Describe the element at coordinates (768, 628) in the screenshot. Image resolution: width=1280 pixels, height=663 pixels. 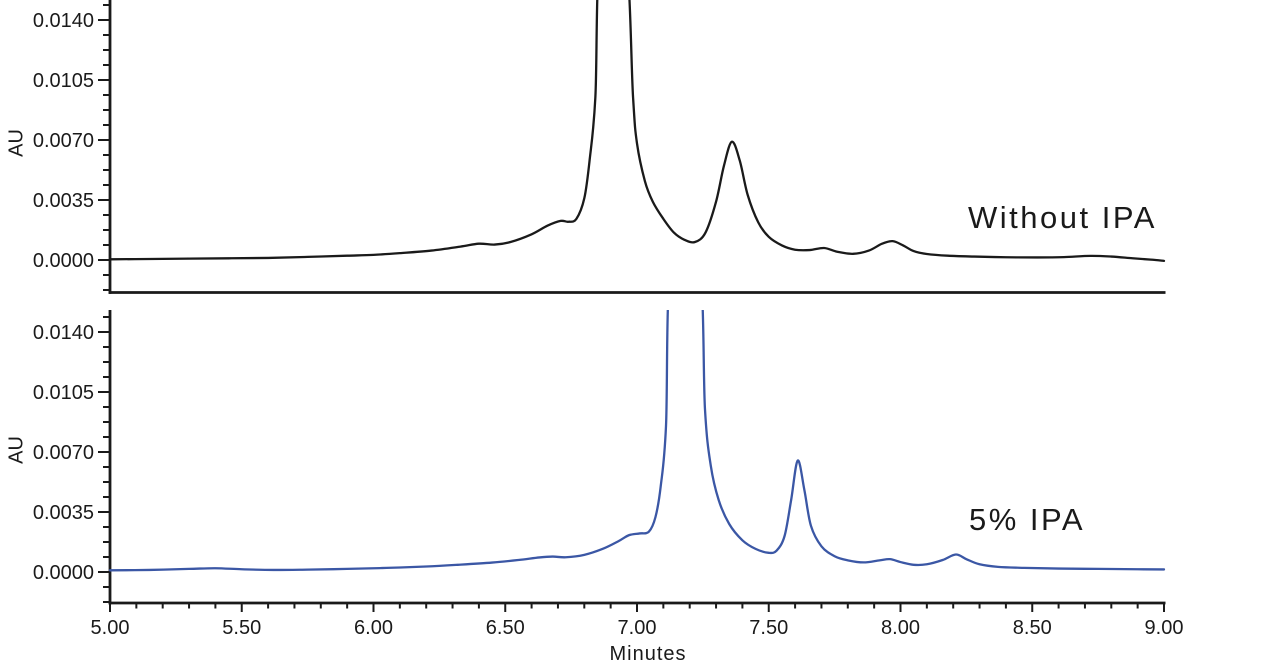
I see `x-tick-label: 7.50` at that location.